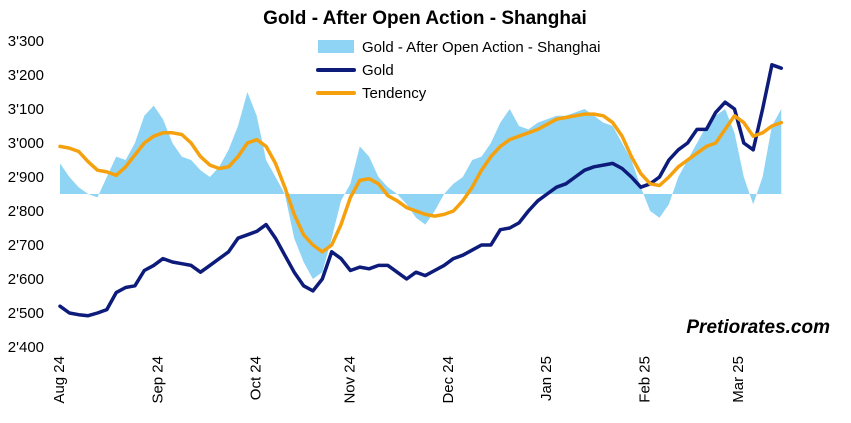  I want to click on x-tick-label: Jan 25, so click(546, 378).